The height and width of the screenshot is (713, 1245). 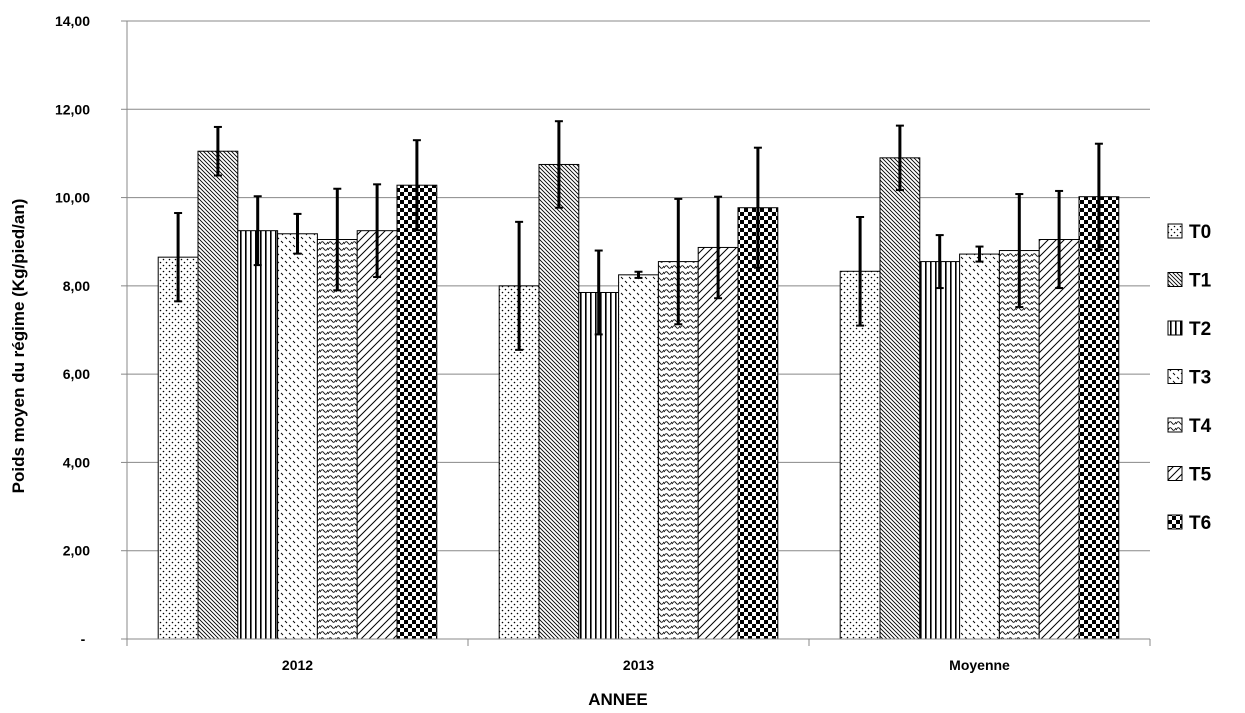 What do you see at coordinates (718, 443) in the screenshot?
I see `bar-T5-2013` at bounding box center [718, 443].